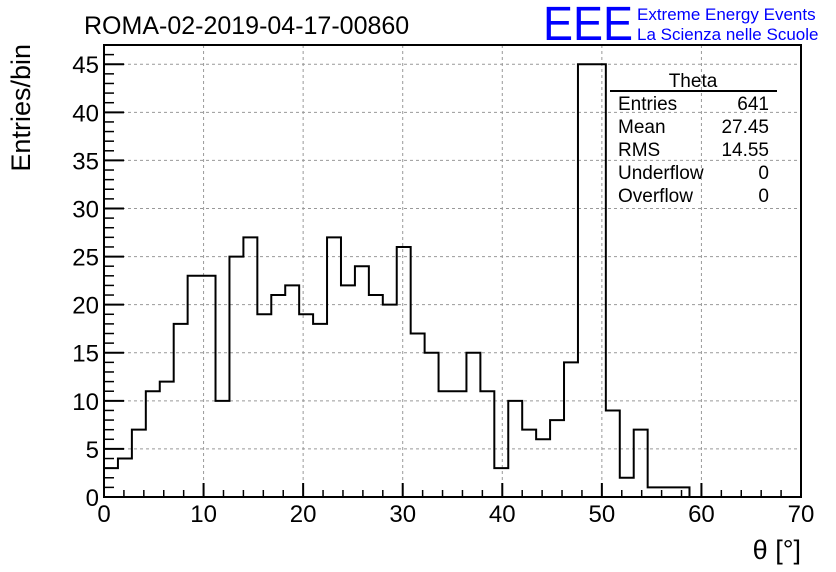 This screenshot has height=572, width=836. Describe the element at coordinates (701, 514) in the screenshot. I see `x-tick-label: 60` at that location.